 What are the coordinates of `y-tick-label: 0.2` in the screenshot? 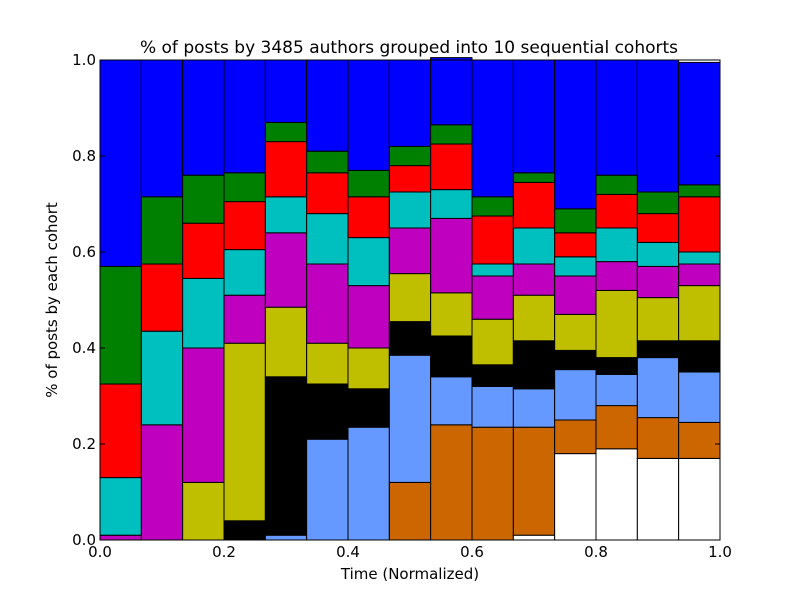 It's located at (84, 444).